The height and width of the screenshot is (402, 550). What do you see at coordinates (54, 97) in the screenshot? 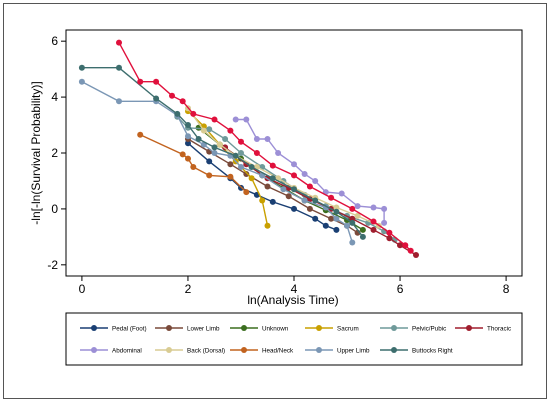
I see `y-tick-label: 4` at bounding box center [54, 97].